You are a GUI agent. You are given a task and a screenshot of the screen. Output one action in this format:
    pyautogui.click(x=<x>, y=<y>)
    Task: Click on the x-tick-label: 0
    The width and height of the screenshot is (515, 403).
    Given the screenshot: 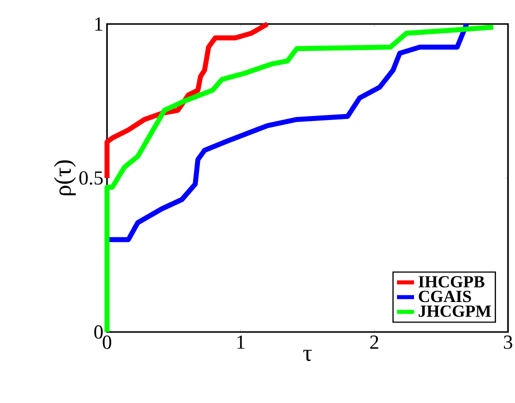 What is the action you would take?
    pyautogui.click(x=107, y=342)
    